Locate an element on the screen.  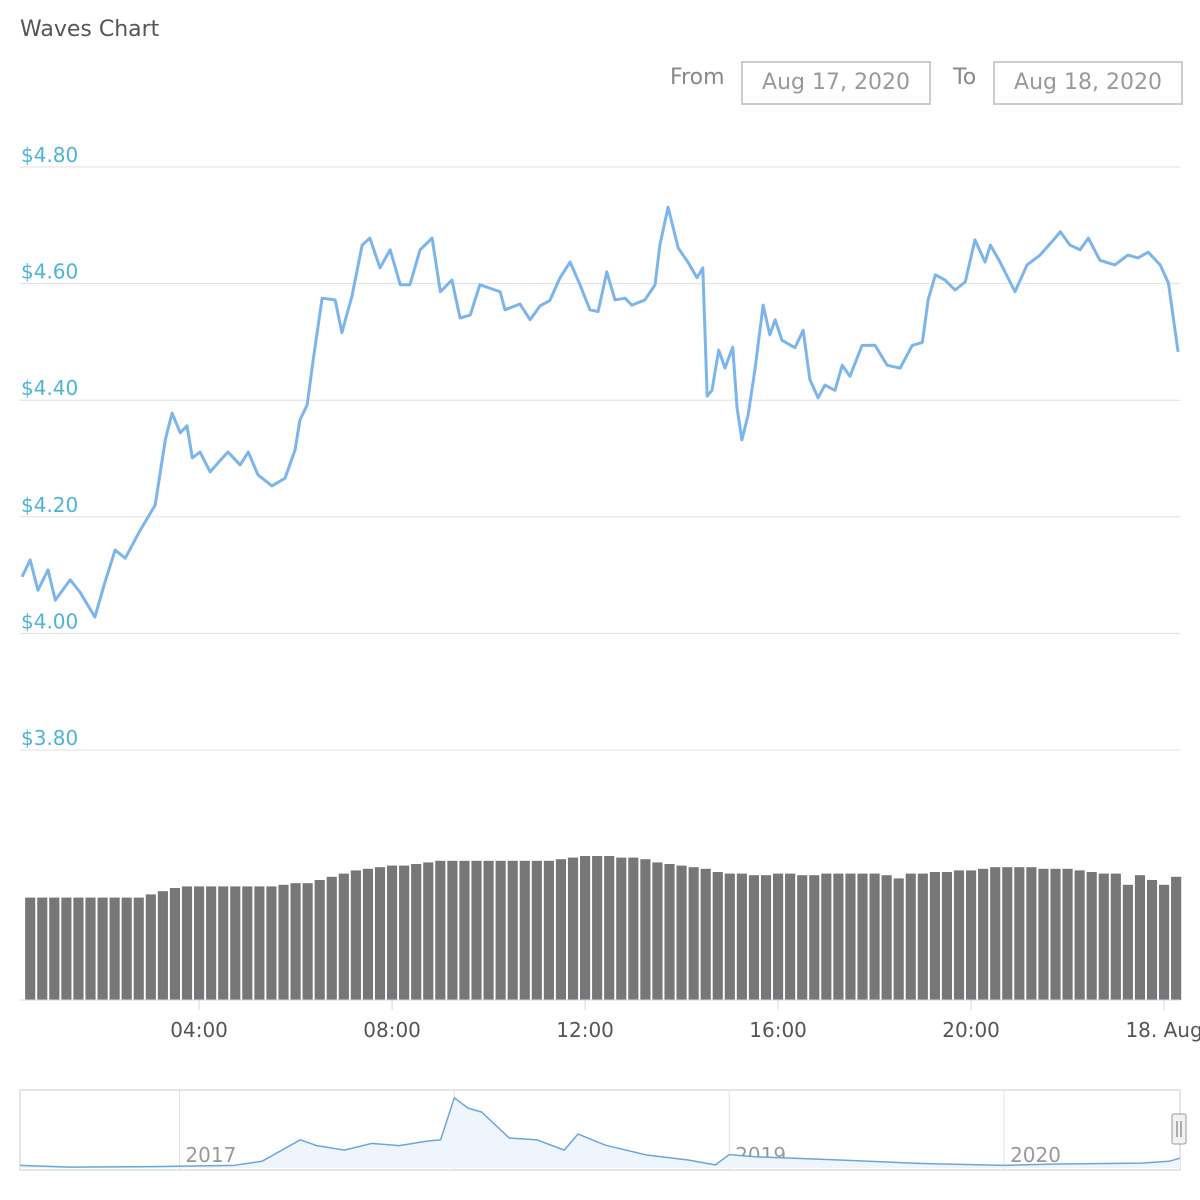
chart-title: Waves Chart is located at coordinates (90, 29).